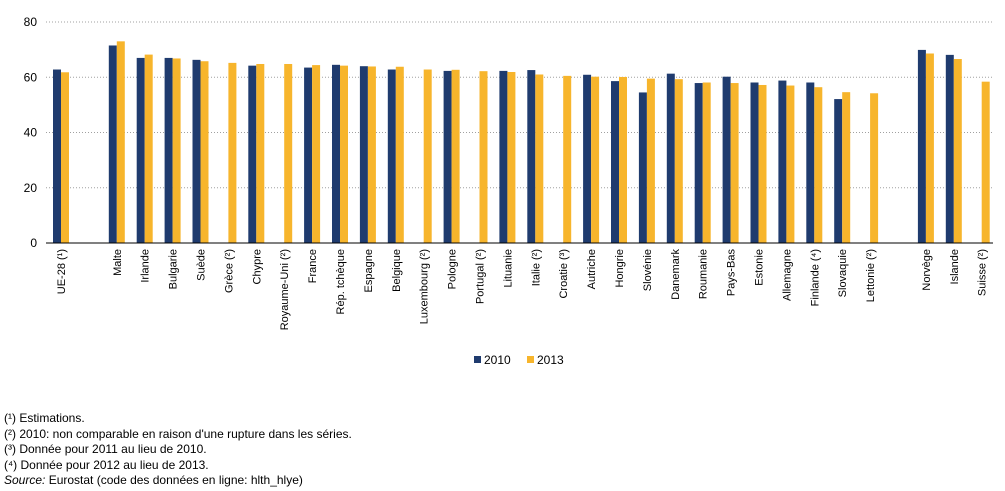 Image resolution: width=1005 pixels, height=491 pixels. What do you see at coordinates (285, 289) in the screenshot?
I see `x-tick-label: Royaume-Uni (²)` at bounding box center [285, 289].